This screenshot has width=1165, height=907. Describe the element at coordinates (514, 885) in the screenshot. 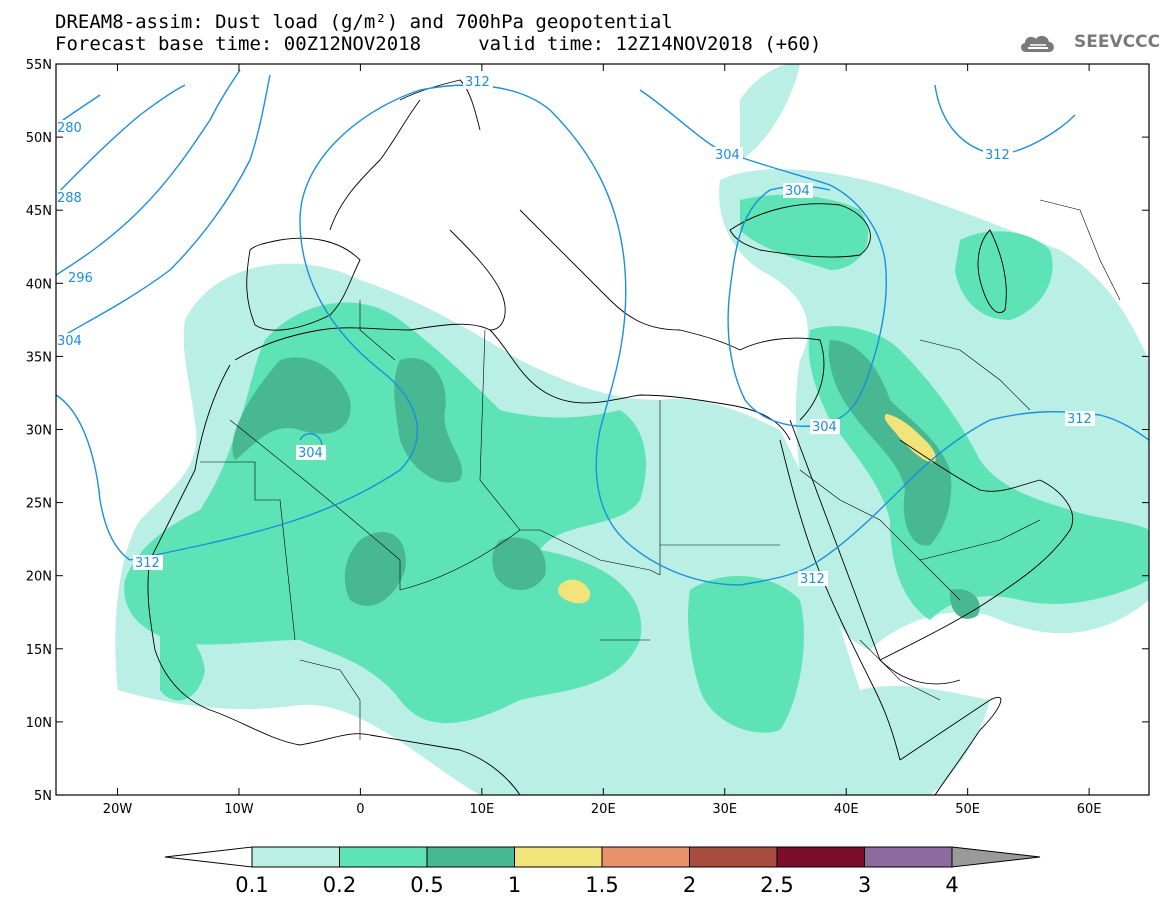

I see `colorbar-label: 1` at that location.